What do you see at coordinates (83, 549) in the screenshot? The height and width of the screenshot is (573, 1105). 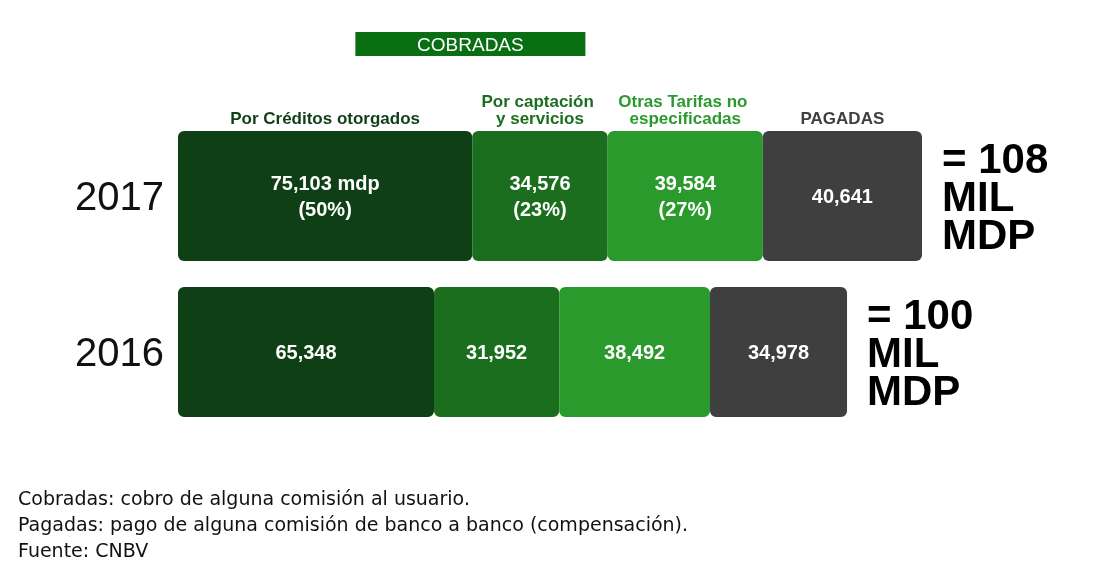 I see `source-note: Fuente: CNBV` at bounding box center [83, 549].